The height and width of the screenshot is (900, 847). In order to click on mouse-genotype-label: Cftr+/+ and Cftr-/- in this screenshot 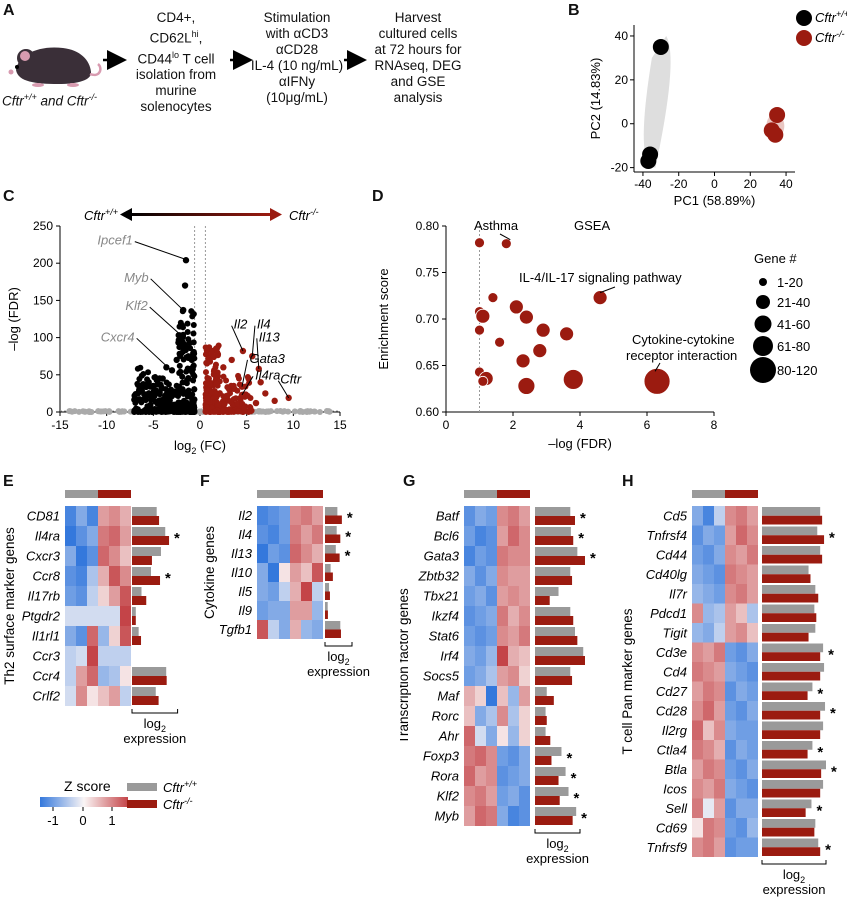, I will do `click(49, 100)`.